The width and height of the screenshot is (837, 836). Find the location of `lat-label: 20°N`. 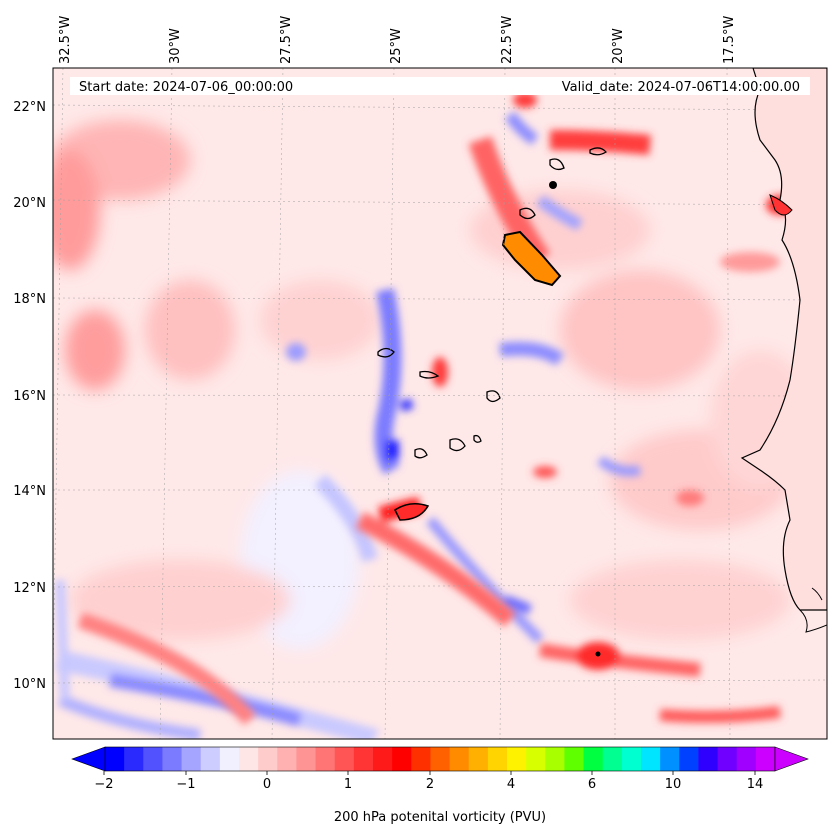

lat-label: 20°N is located at coordinates (29, 203).